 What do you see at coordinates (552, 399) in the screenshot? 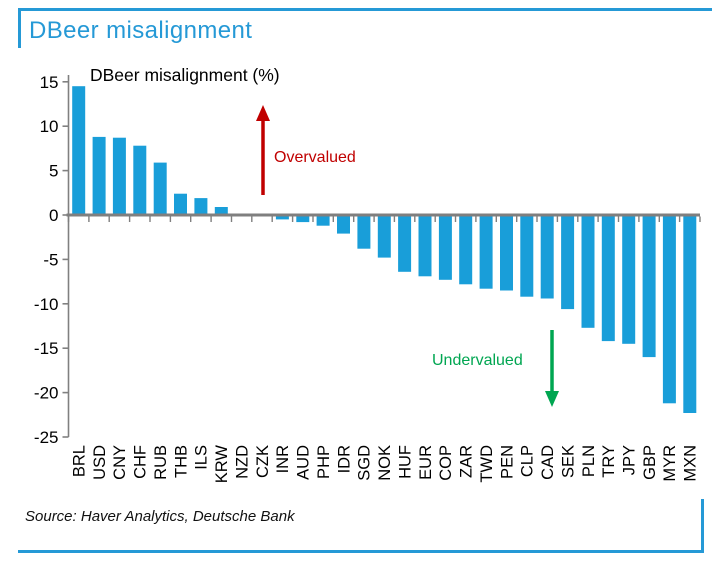
I see `undervalued-arrowhead` at bounding box center [552, 399].